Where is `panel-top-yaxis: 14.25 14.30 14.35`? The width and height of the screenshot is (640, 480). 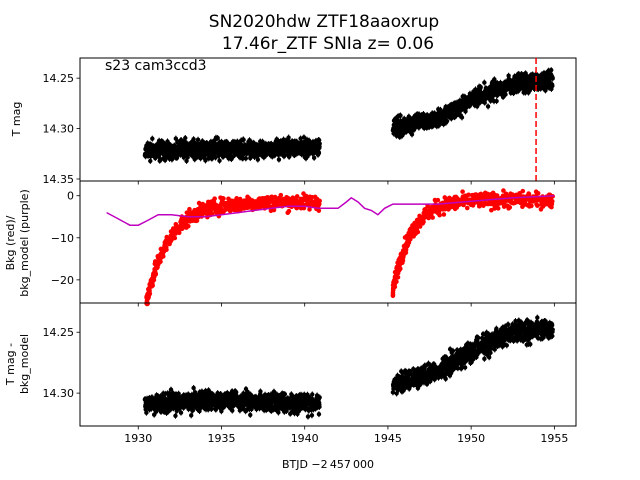
panel-top-yaxis: 14.25 14.30 14.35 is located at coordinates (61, 129).